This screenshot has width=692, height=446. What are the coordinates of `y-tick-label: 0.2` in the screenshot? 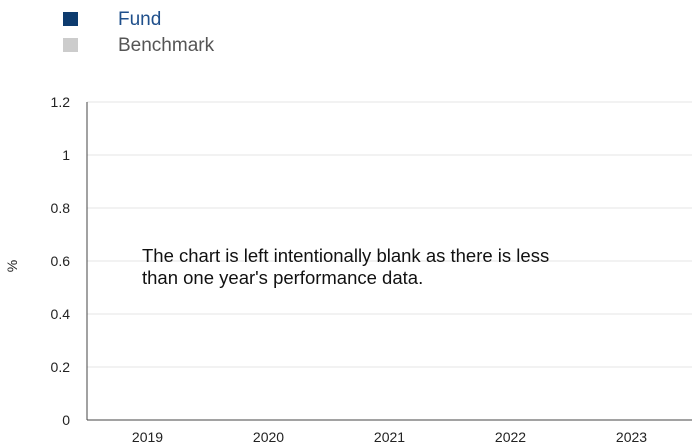 It's located at (61, 367).